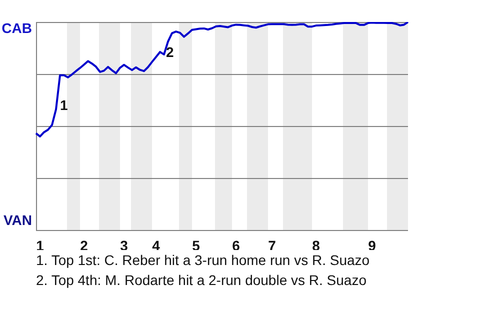 This screenshot has width=480, height=320. Describe the element at coordinates (203, 260) in the screenshot. I see `text: 1. Top 1st: C. Reber hit a 3-run home run vs R. Suazo` at that location.